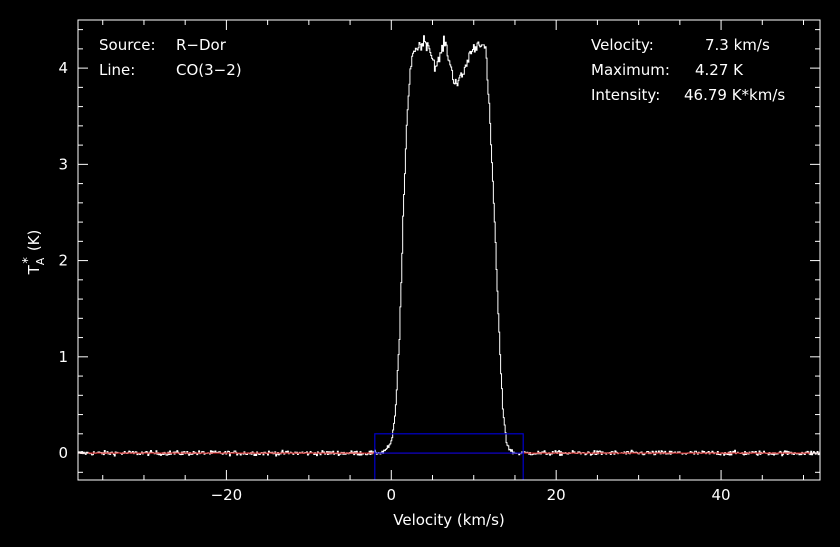 The width and height of the screenshot is (840, 547). I want to click on annotation-line-label: Line:, so click(117, 70).